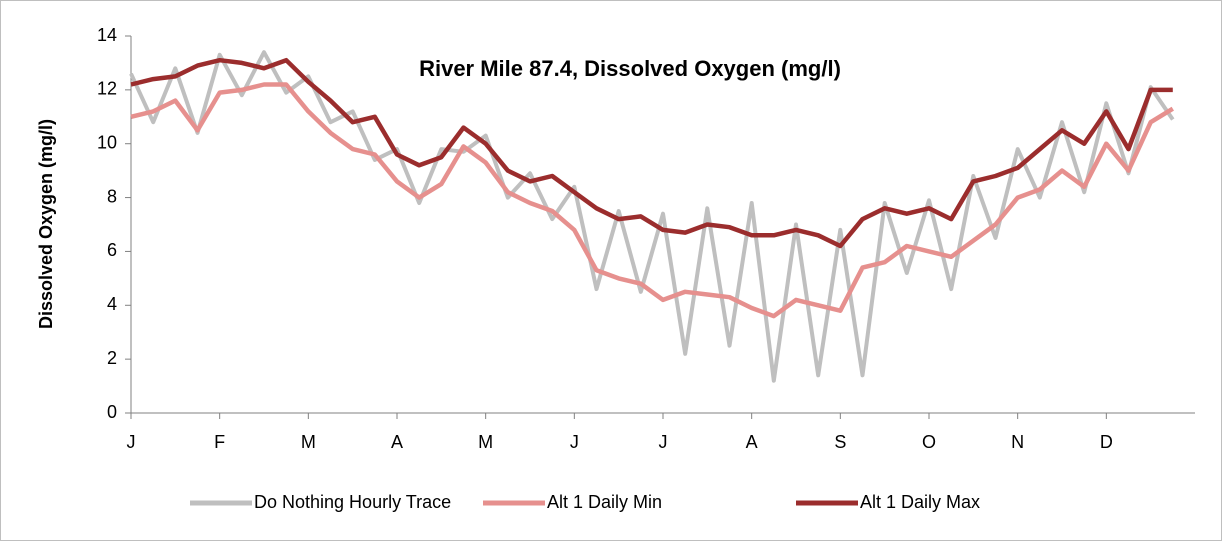 Image resolution: width=1223 pixels, height=542 pixels. Describe the element at coordinates (112, 250) in the screenshot. I see `y-tick-label: 6` at that location.